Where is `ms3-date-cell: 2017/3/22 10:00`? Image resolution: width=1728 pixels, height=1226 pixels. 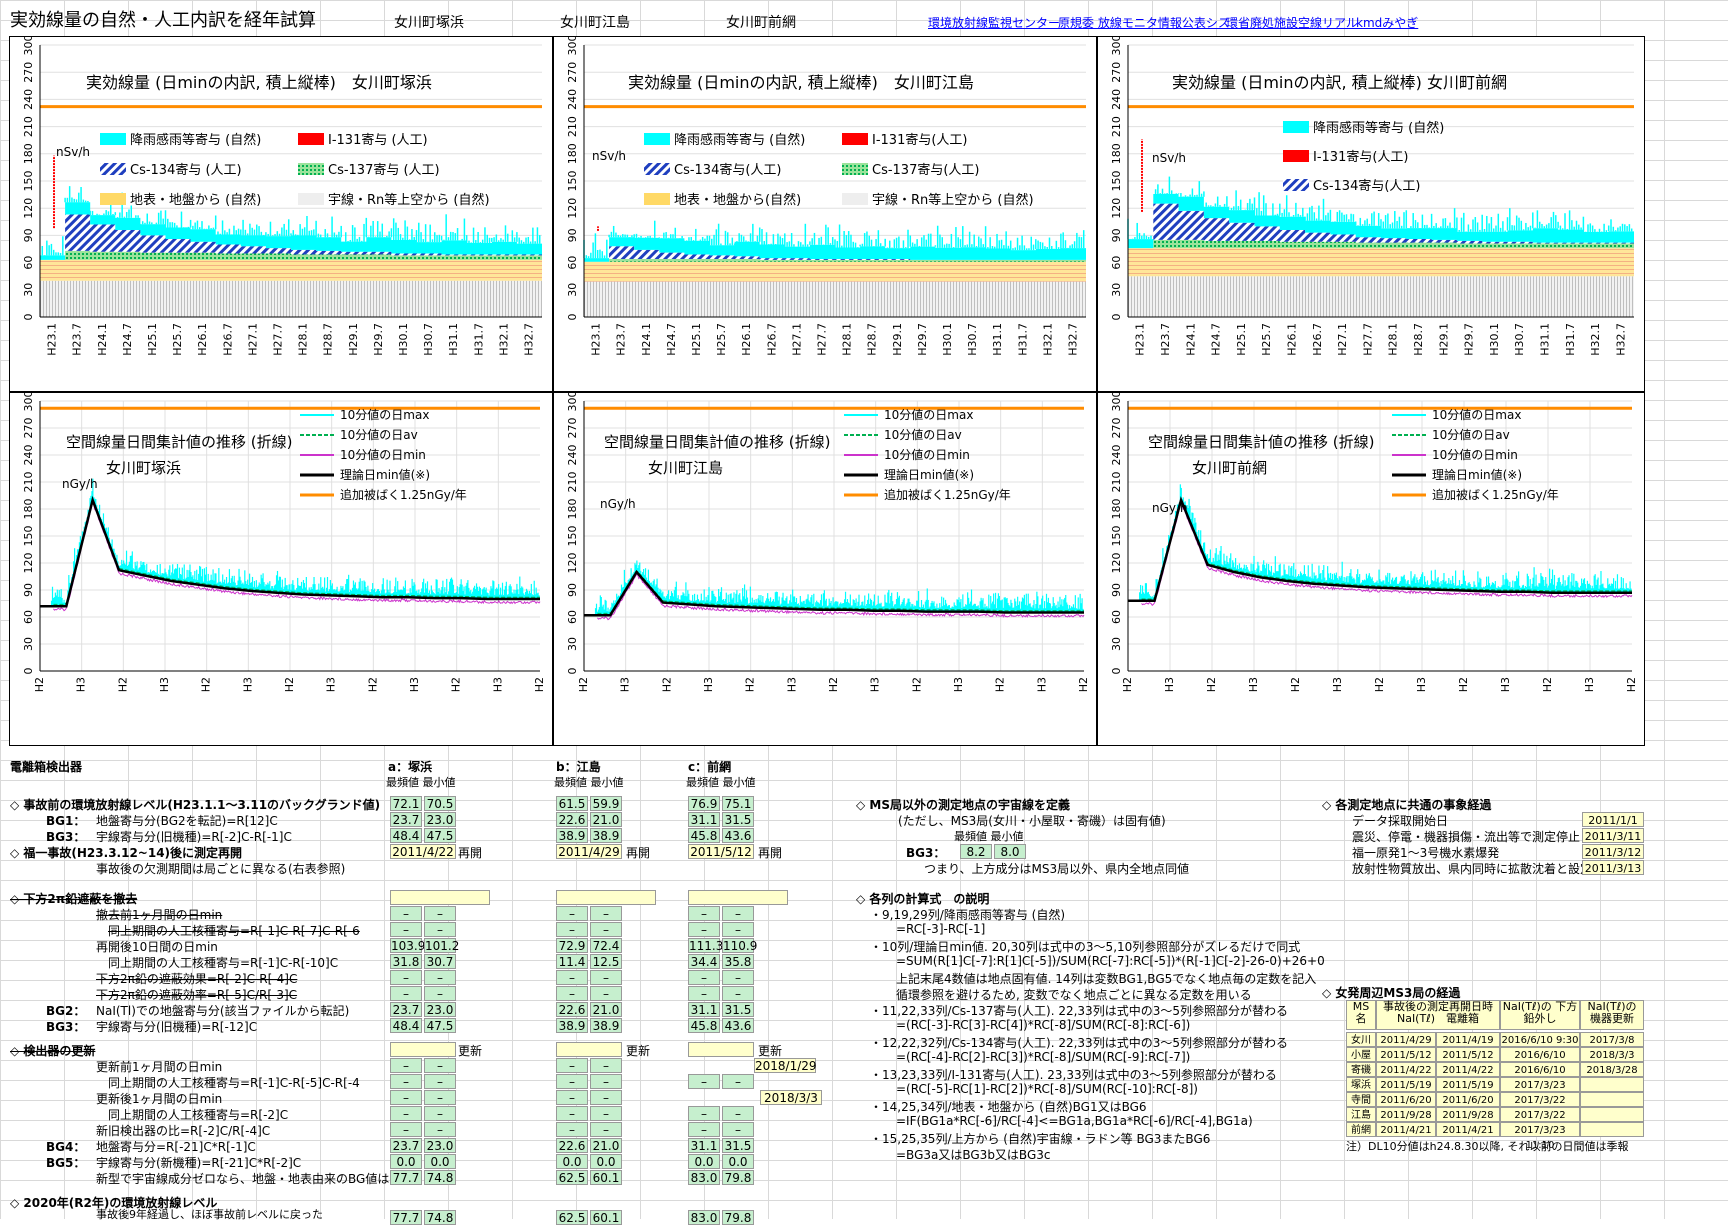
ms3-date-cell: 2017/3/22 10:00 is located at coordinates (1540, 1121).